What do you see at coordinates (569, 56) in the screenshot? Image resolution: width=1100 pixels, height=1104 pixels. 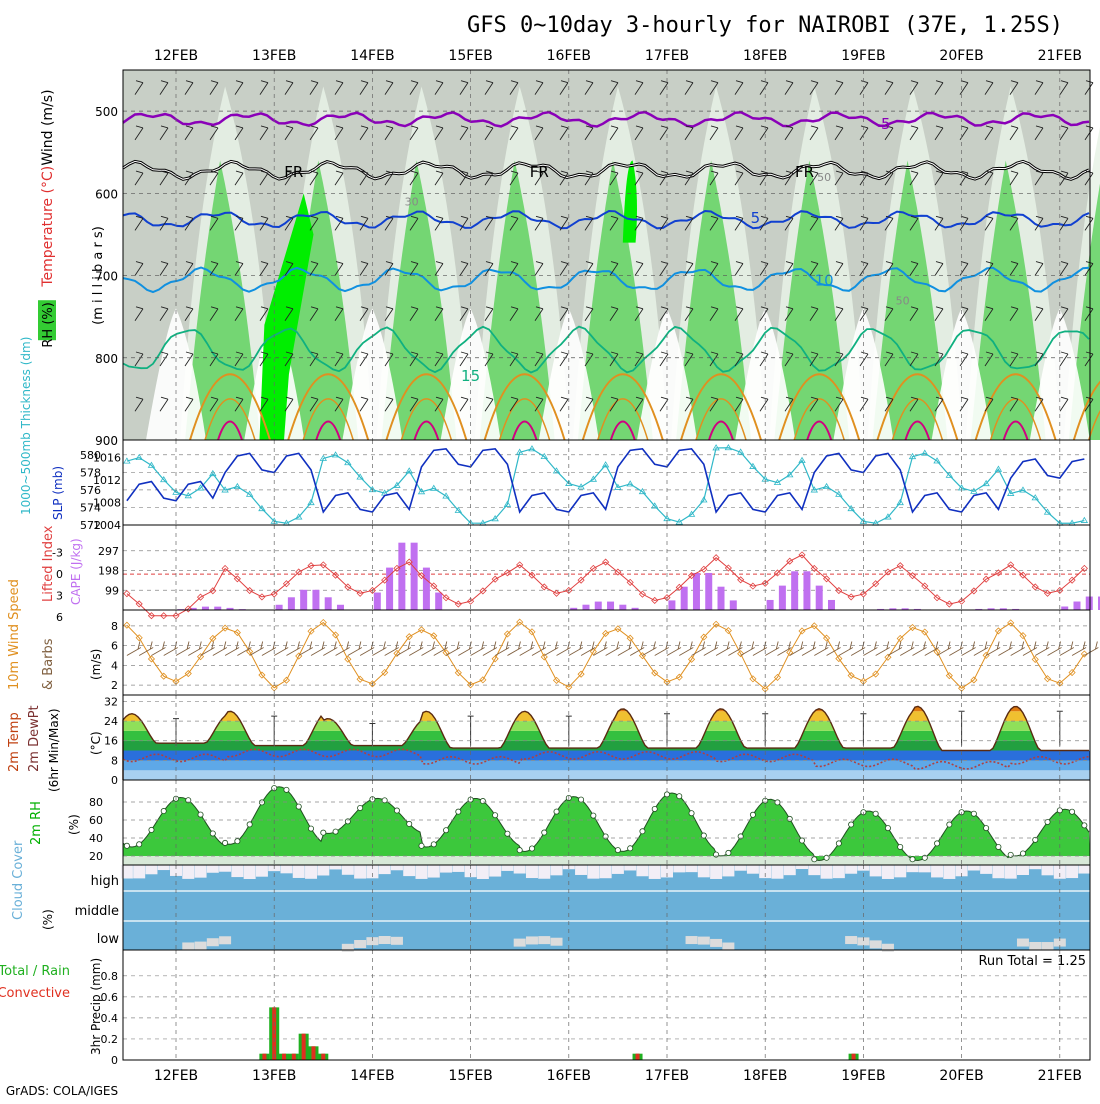 I see `date-label-top: 16FEB` at bounding box center [569, 56].